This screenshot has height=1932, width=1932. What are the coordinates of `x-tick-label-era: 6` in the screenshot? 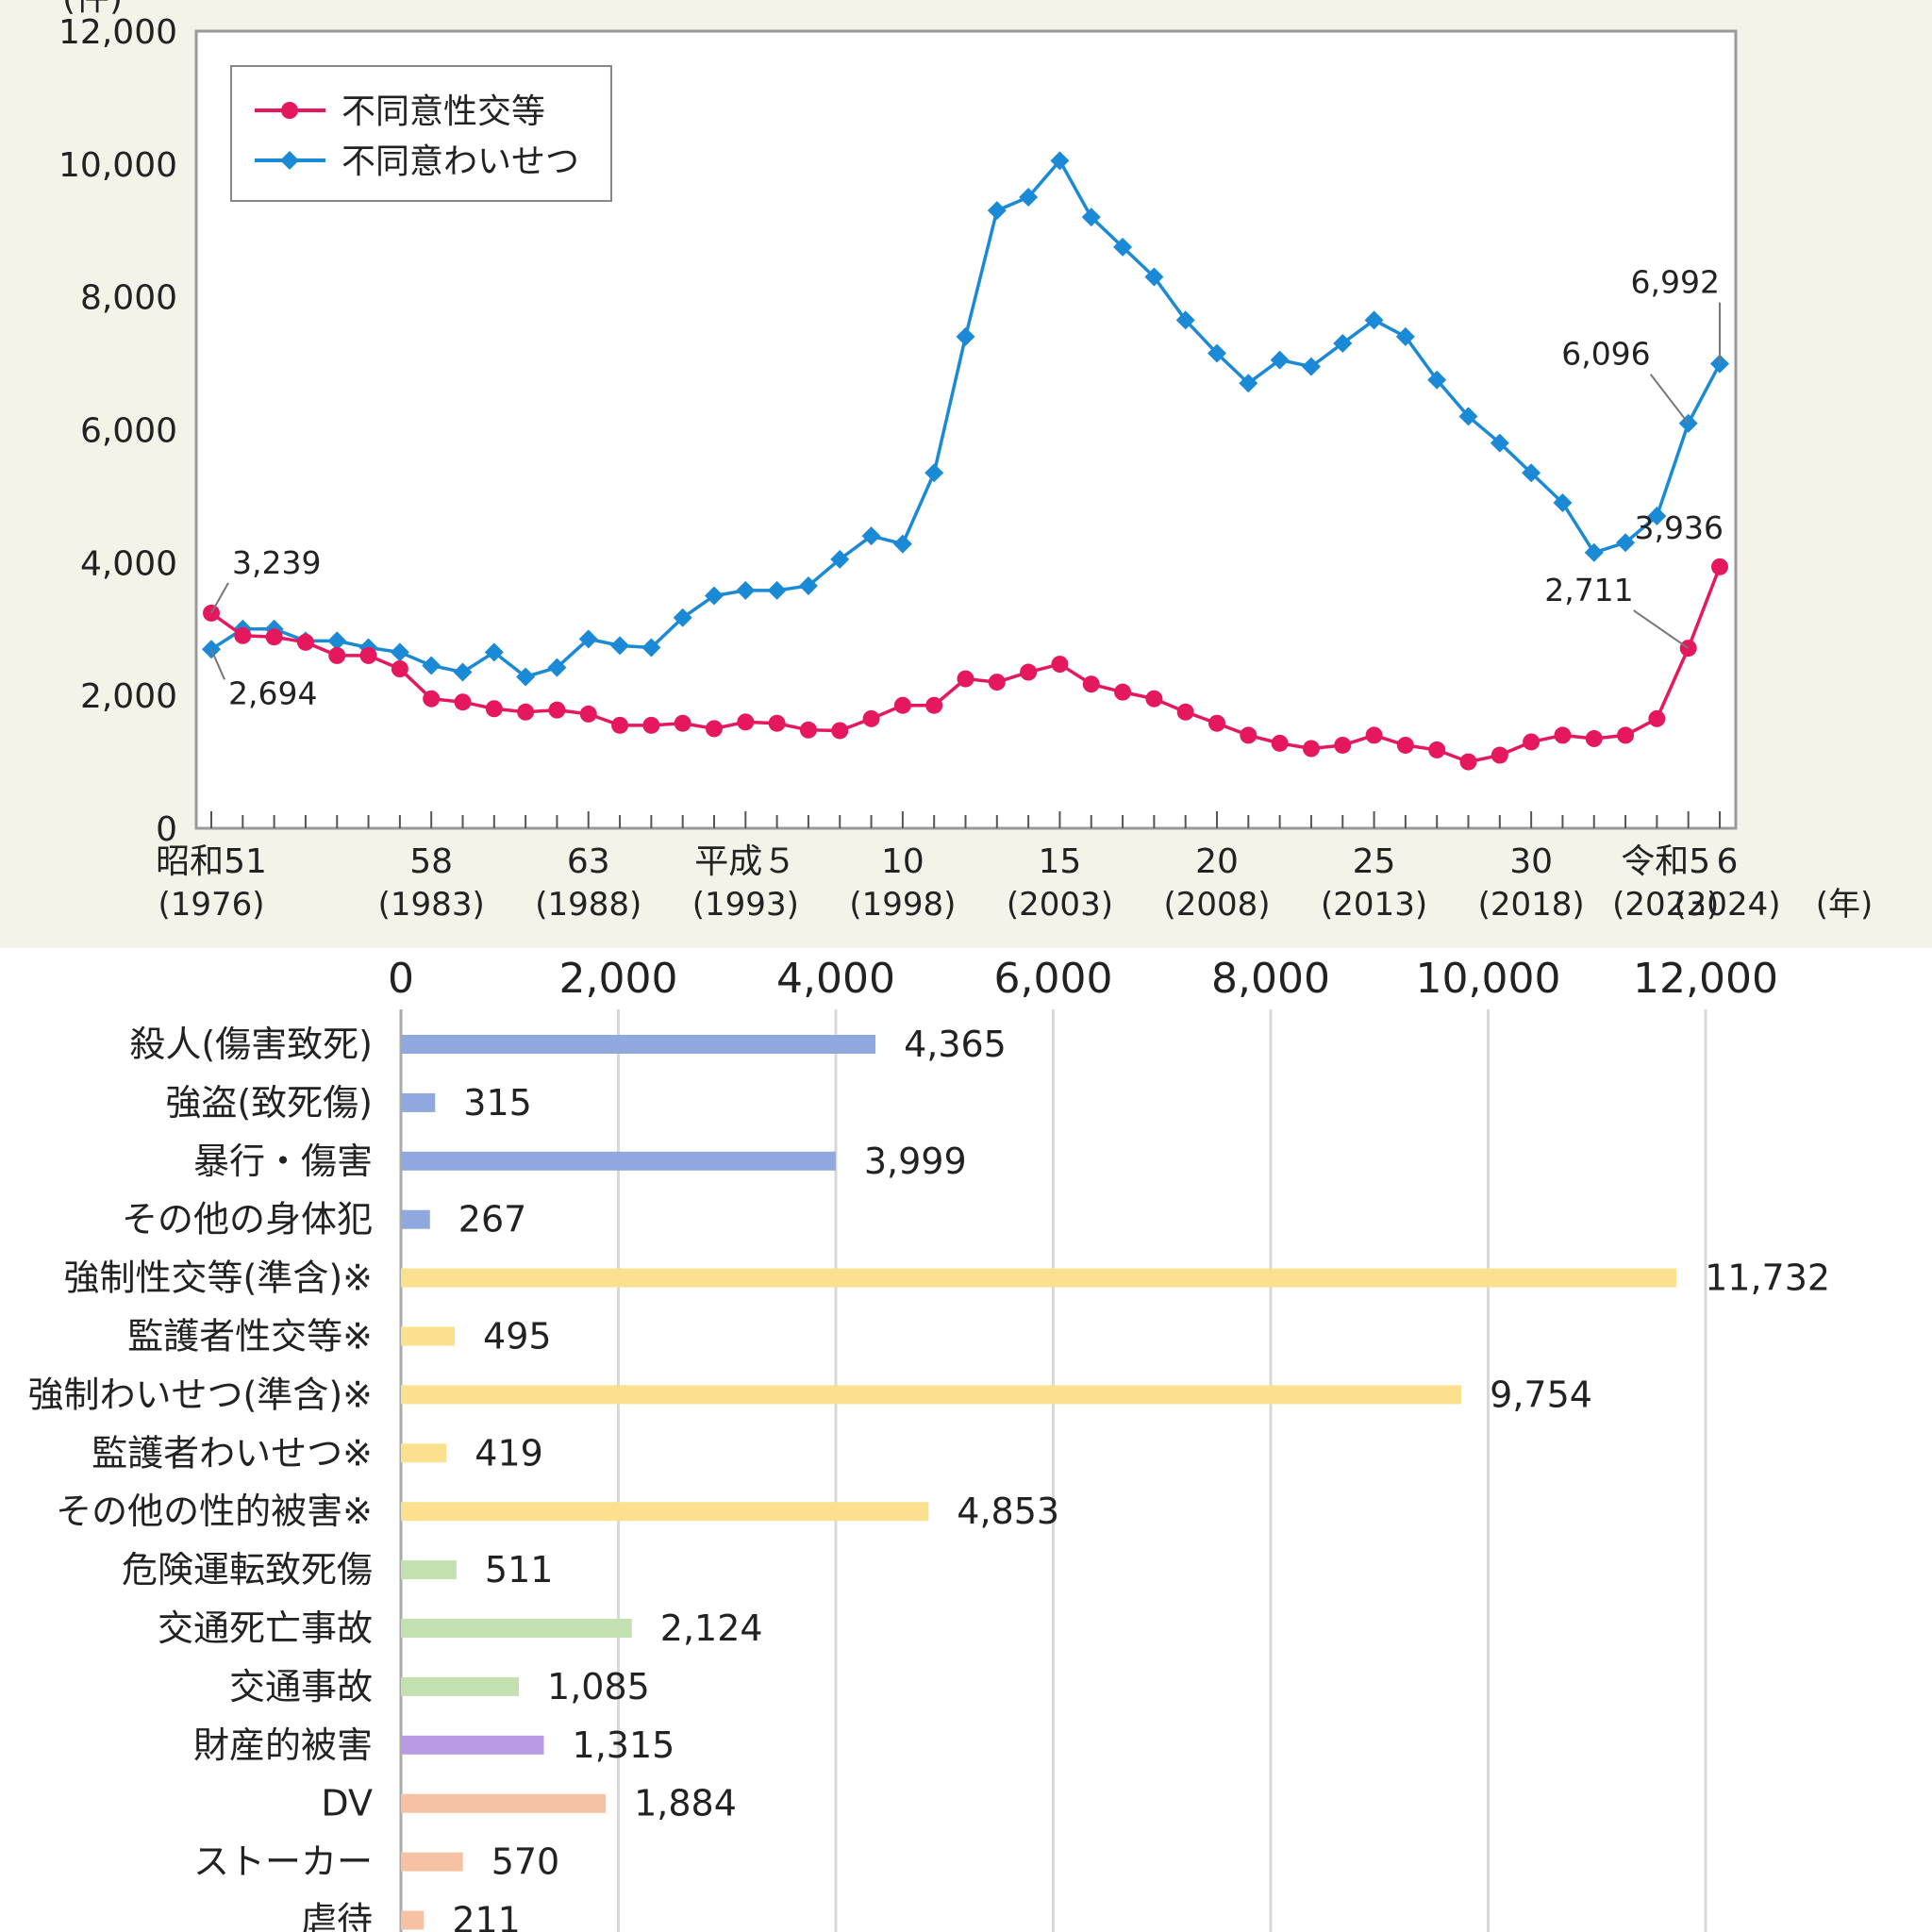 It's located at (1728, 861).